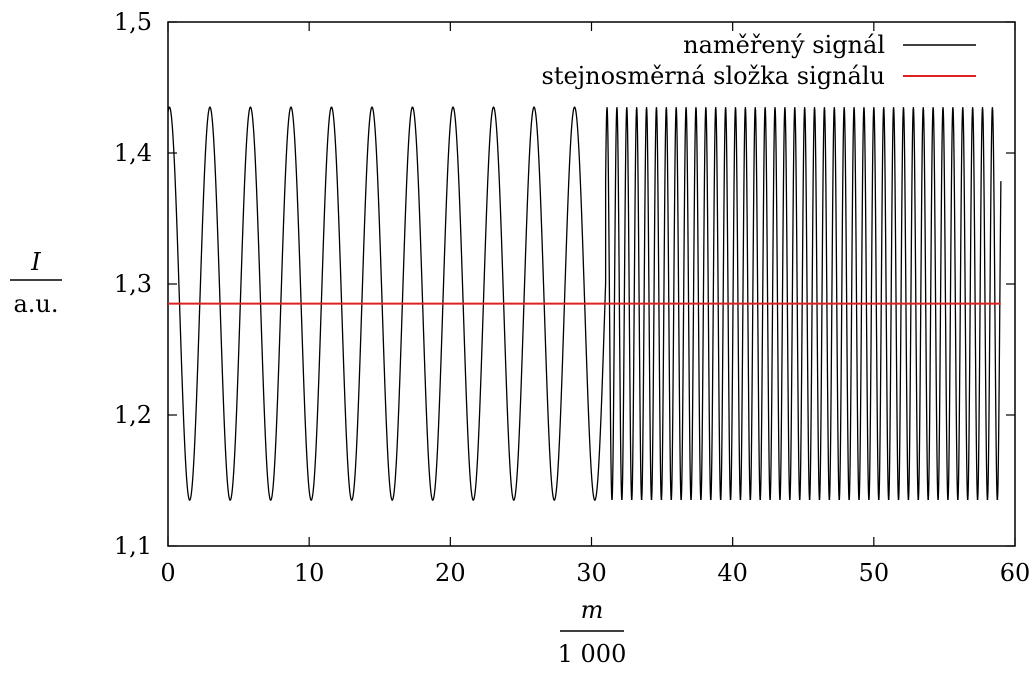 This screenshot has width=1033, height=675. What do you see at coordinates (1015, 573) in the screenshot?
I see `x-tick-label: 60` at bounding box center [1015, 573].